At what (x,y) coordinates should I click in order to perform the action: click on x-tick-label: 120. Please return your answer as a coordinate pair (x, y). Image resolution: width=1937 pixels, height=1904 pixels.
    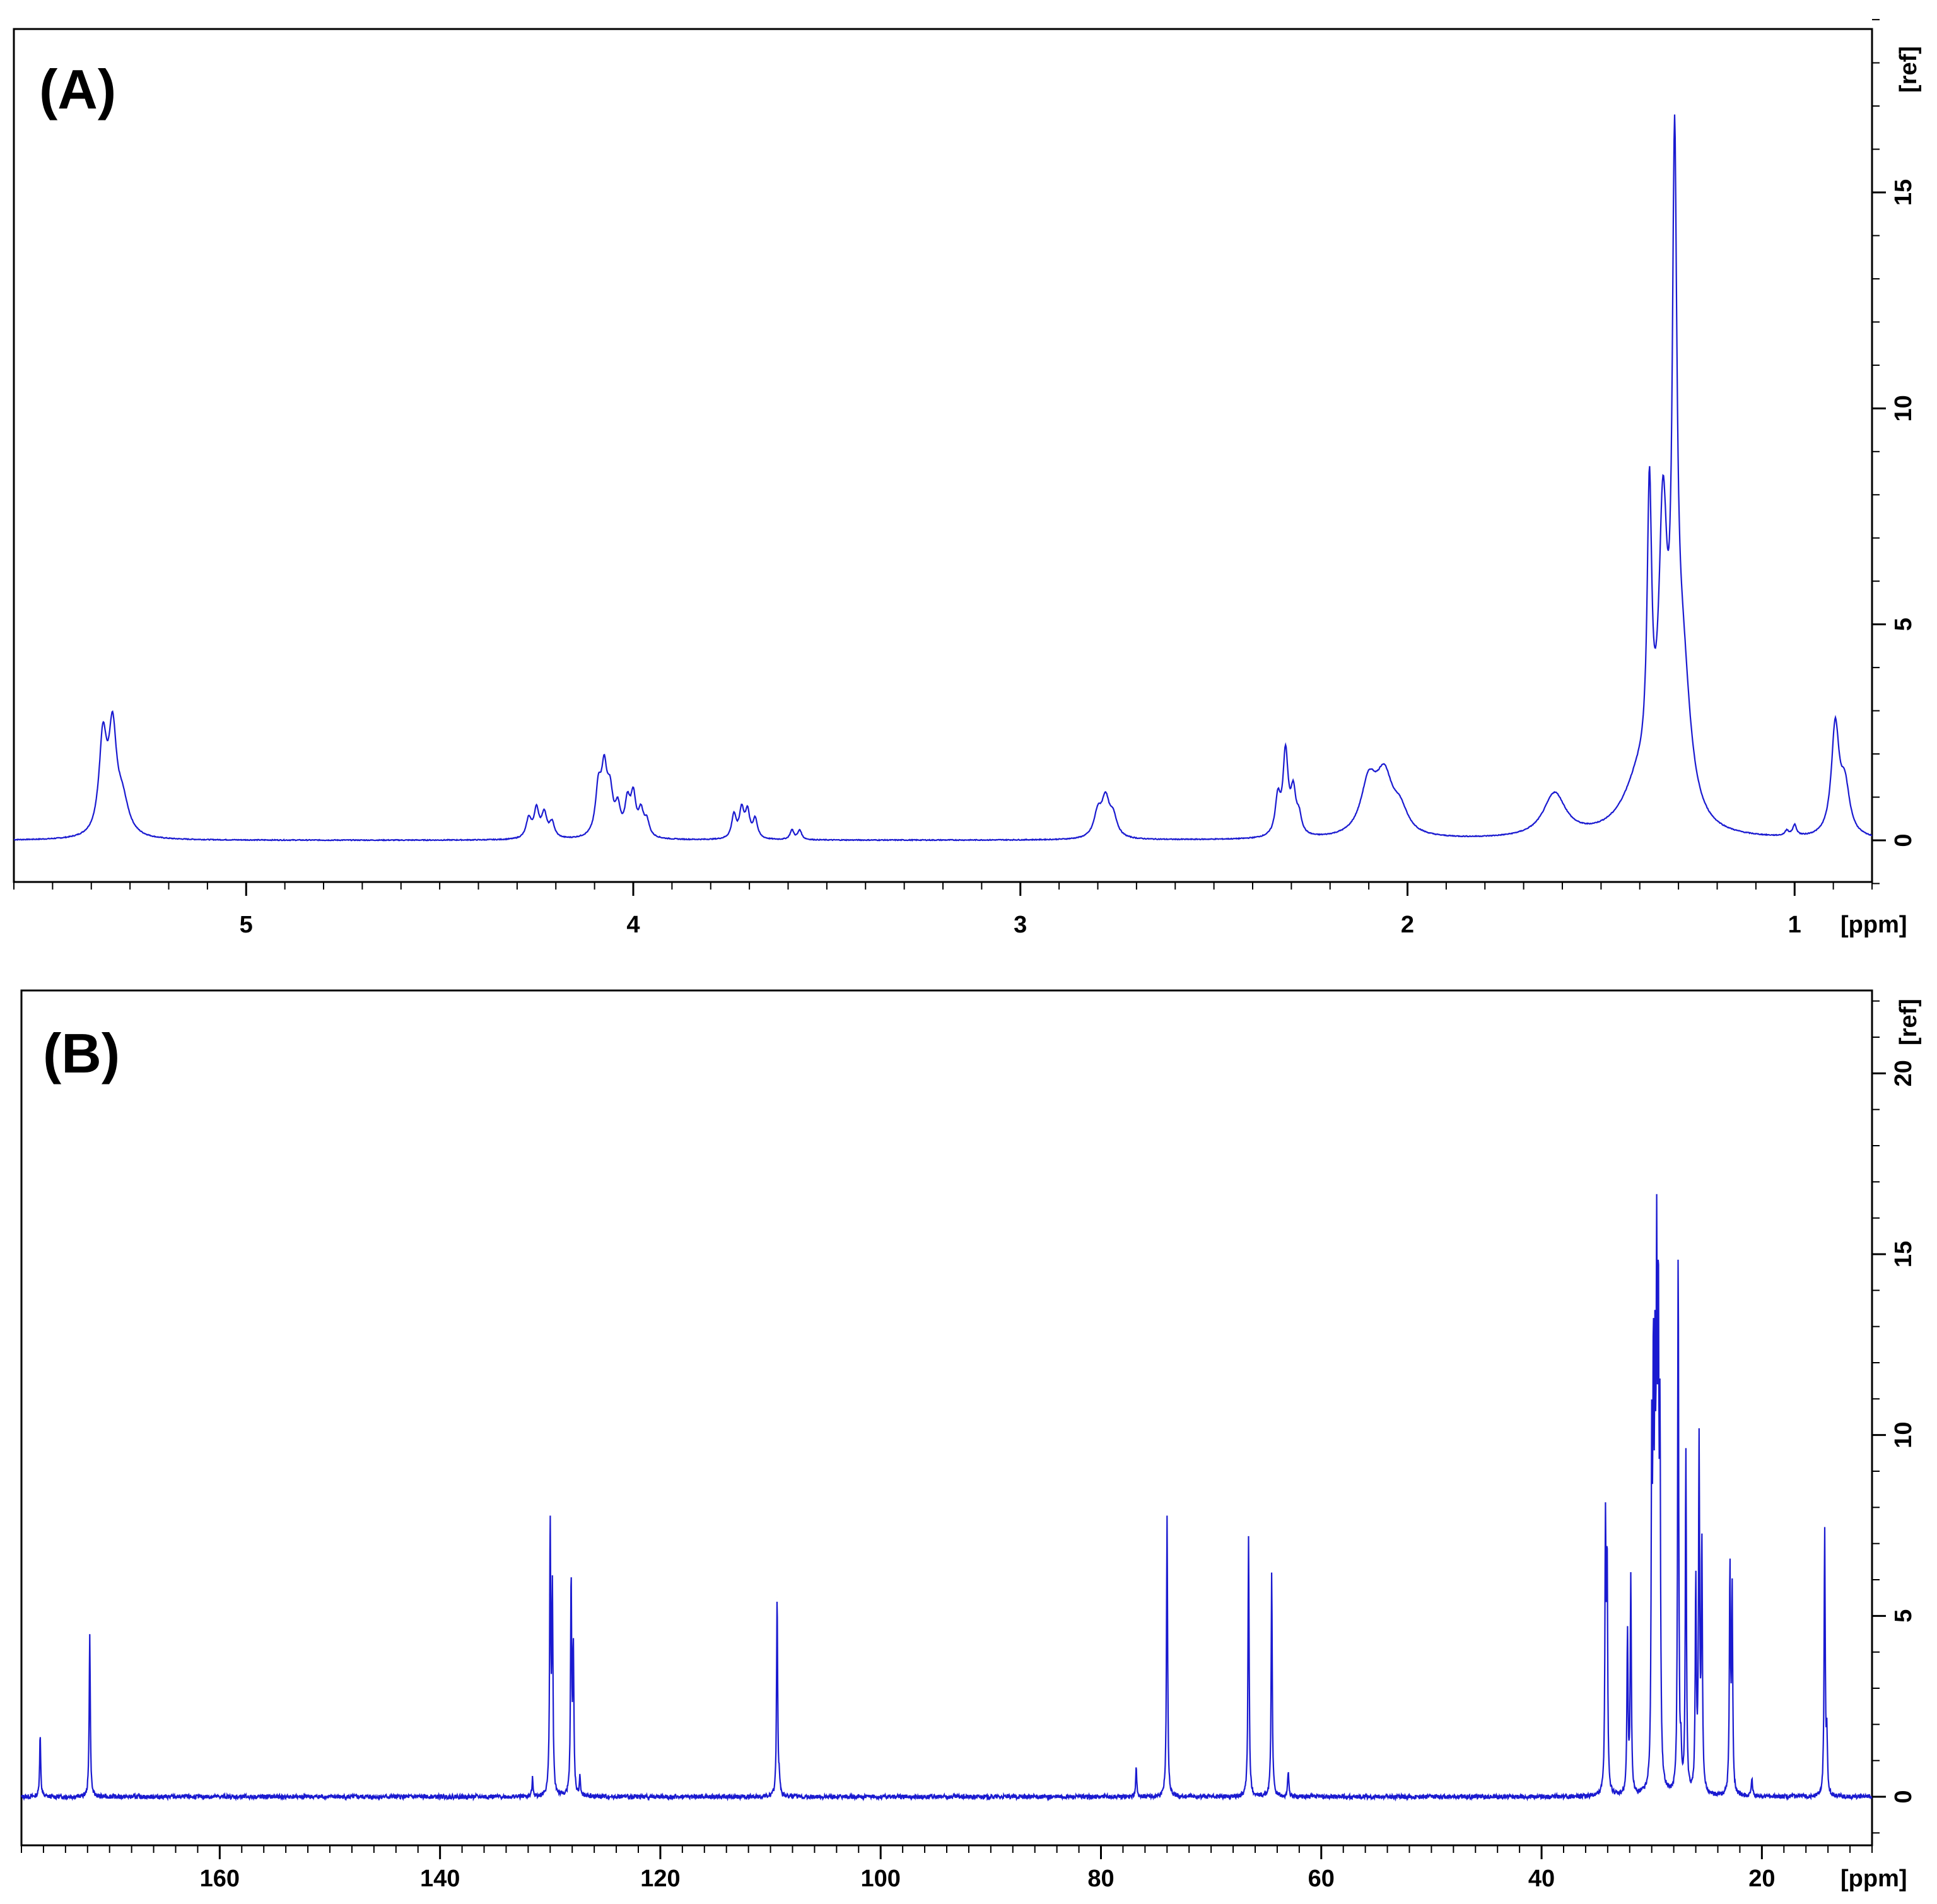
    Looking at the image, I should click on (660, 1879).